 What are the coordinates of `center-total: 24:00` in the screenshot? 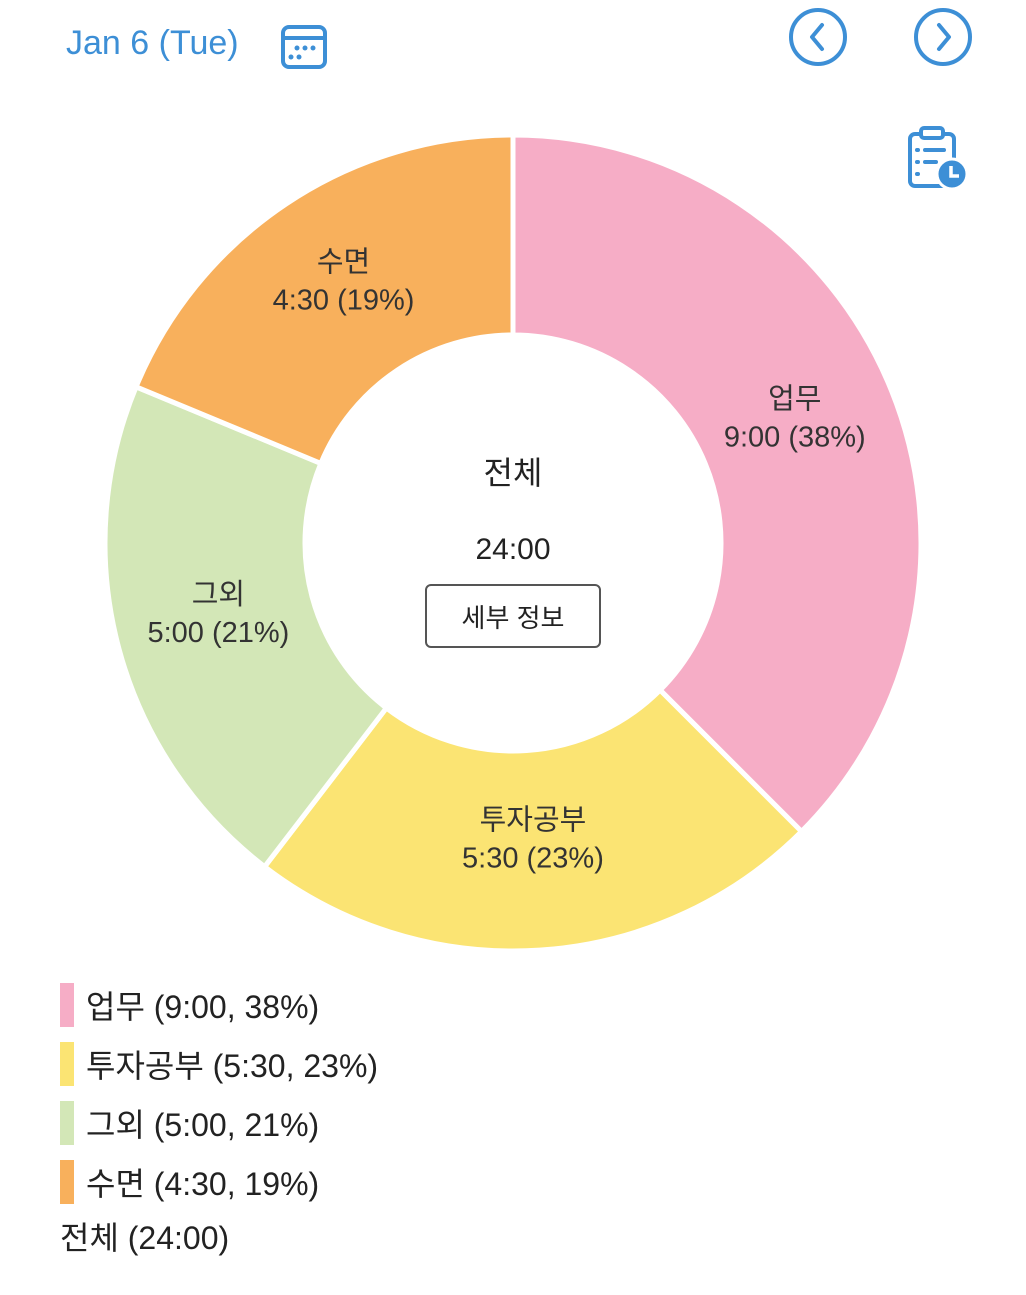 It's located at (513, 549).